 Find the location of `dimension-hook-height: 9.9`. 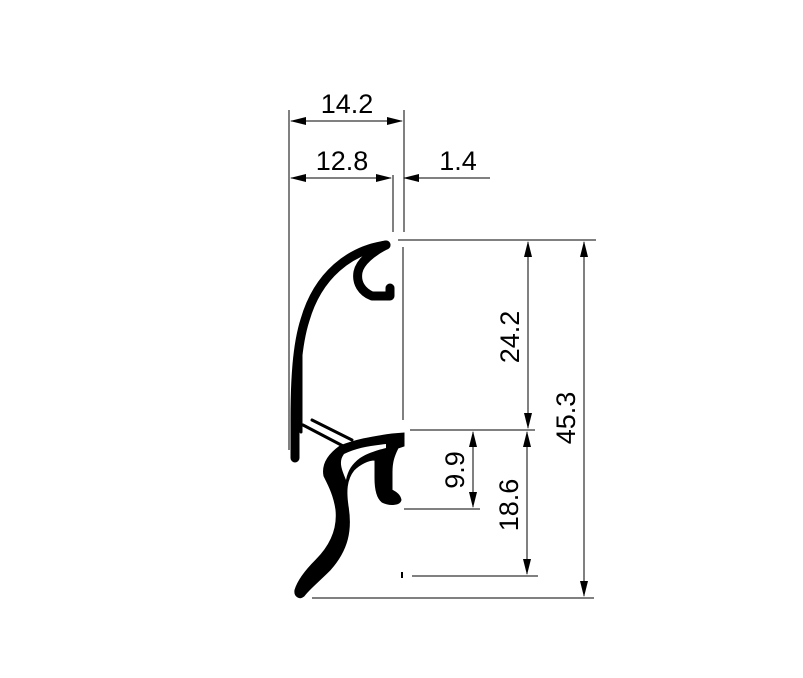

dimension-hook-height: 9.9 is located at coordinates (458, 469).